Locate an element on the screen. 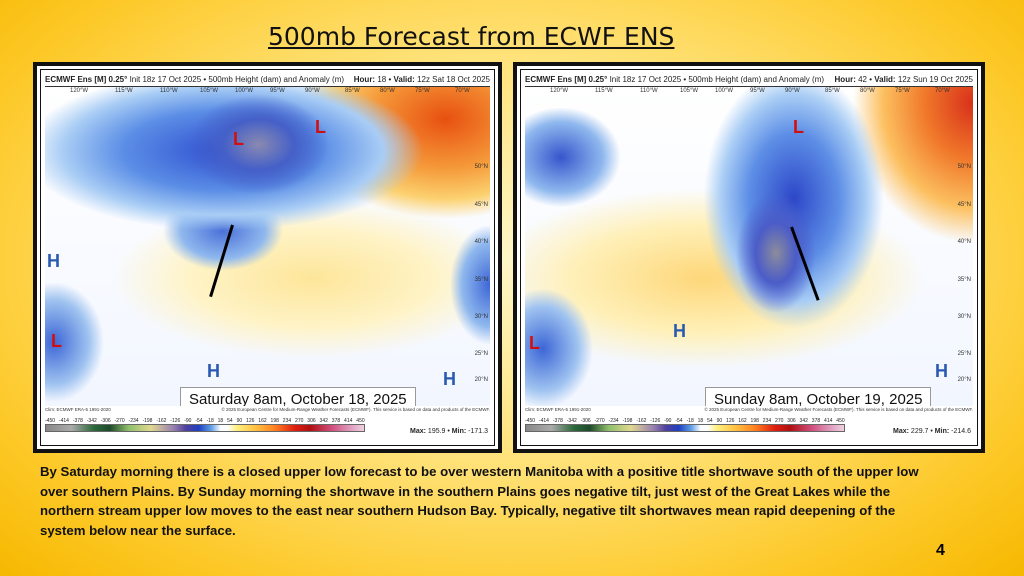 Image resolution: width=1024 pixels, height=576 pixels. lon-label: 80°W is located at coordinates (387, 91).